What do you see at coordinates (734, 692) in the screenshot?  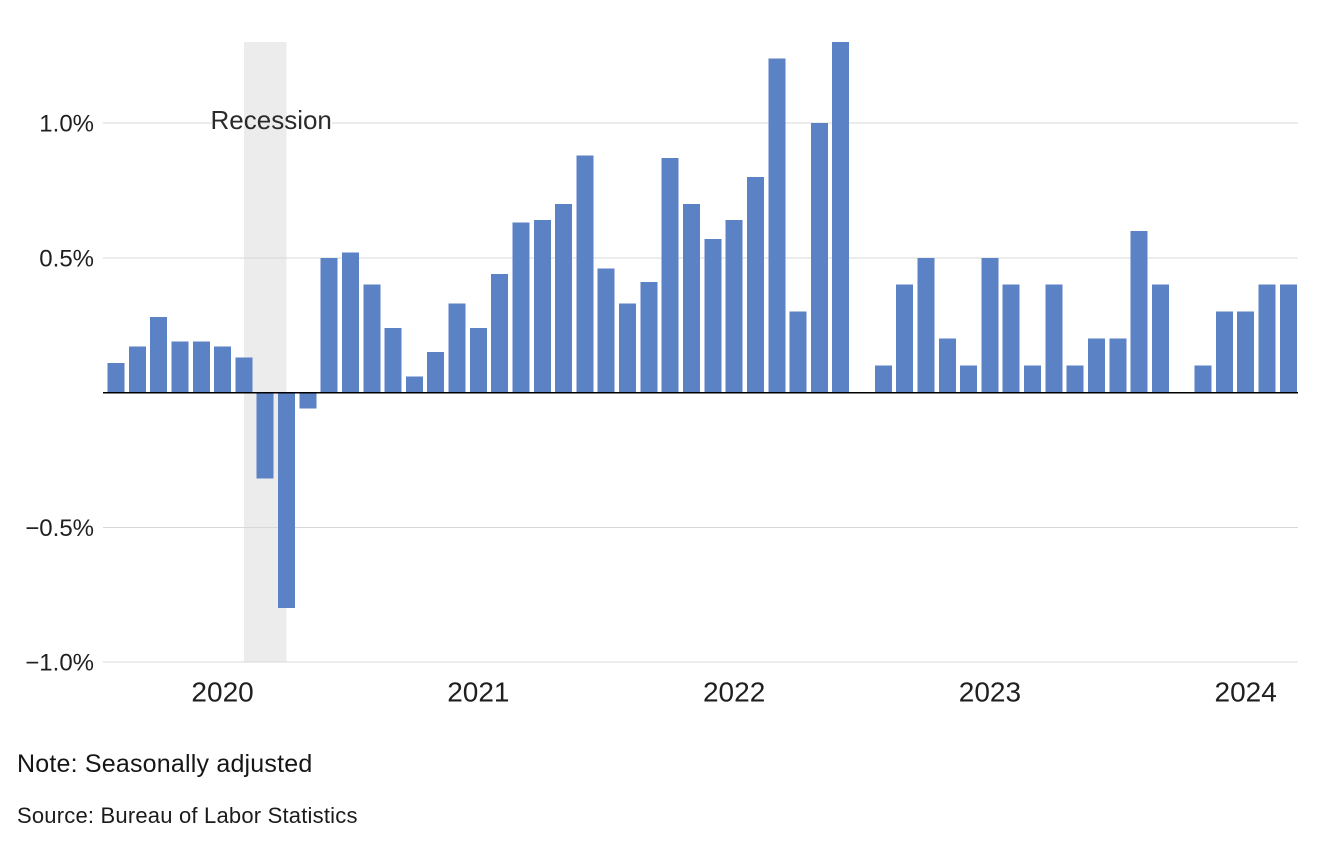 I see `x-axis-year-label: 2022` at bounding box center [734, 692].